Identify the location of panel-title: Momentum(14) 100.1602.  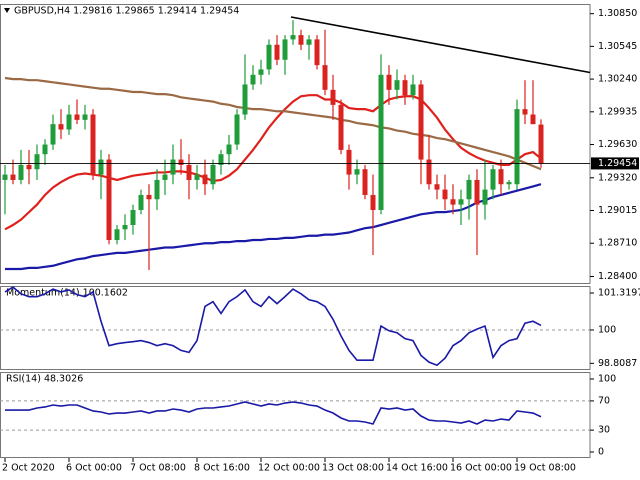
(67, 293).